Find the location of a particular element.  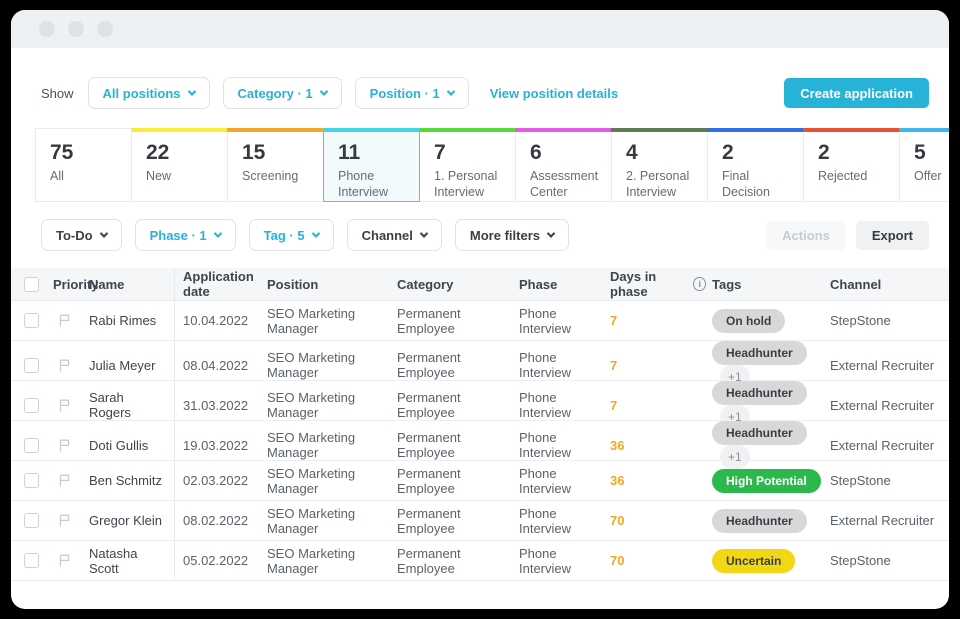

stage-phone-interview: 11 Phone Interview is located at coordinates (371, 165).